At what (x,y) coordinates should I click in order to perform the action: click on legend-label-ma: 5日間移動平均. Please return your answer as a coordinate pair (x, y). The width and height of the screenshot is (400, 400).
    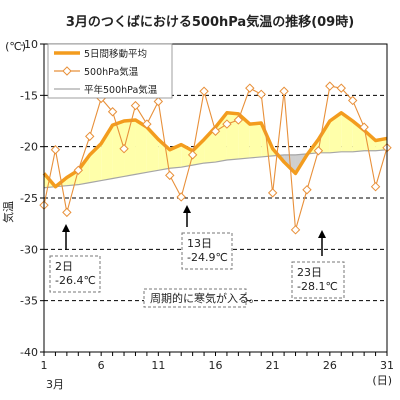
    Looking at the image, I should click on (115, 54).